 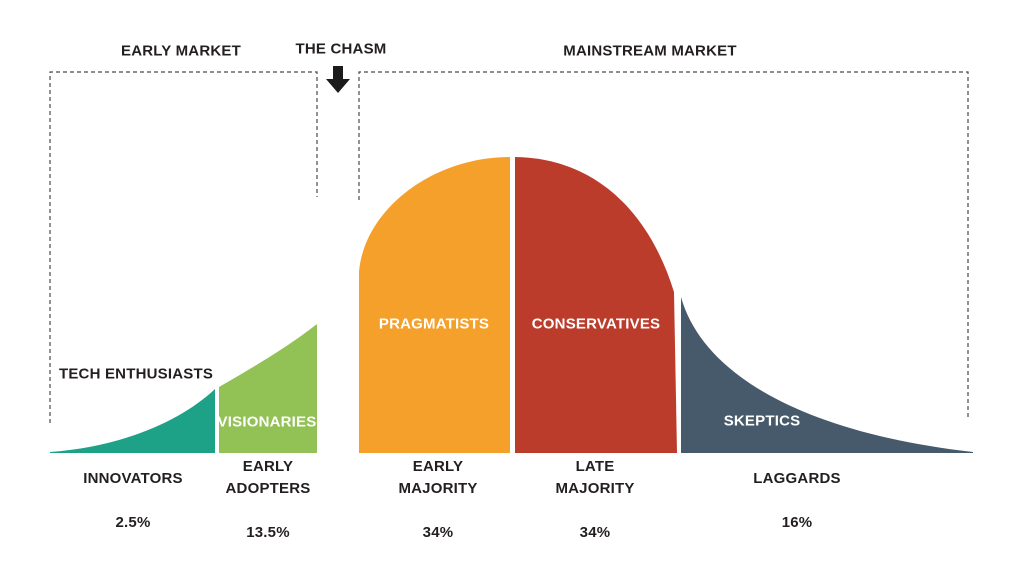 I want to click on segment-name: LAGGARDS, so click(x=797, y=478).